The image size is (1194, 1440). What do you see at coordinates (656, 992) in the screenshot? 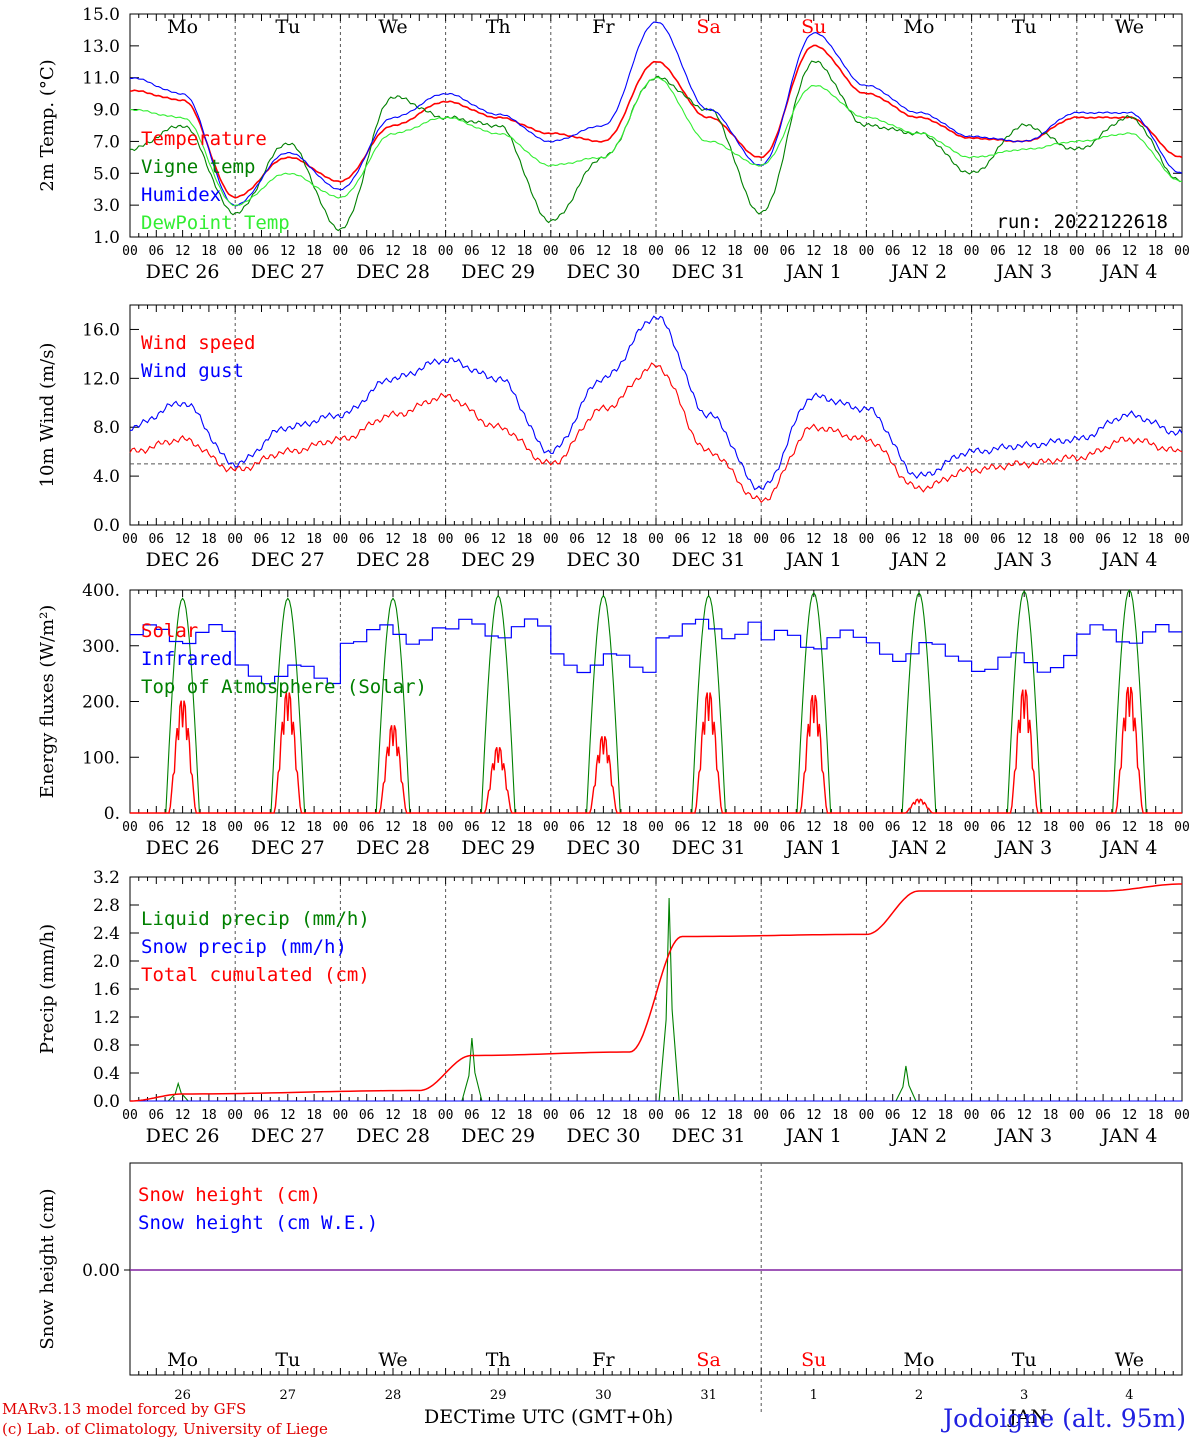
I see `total-cumulated-line` at bounding box center [656, 992].